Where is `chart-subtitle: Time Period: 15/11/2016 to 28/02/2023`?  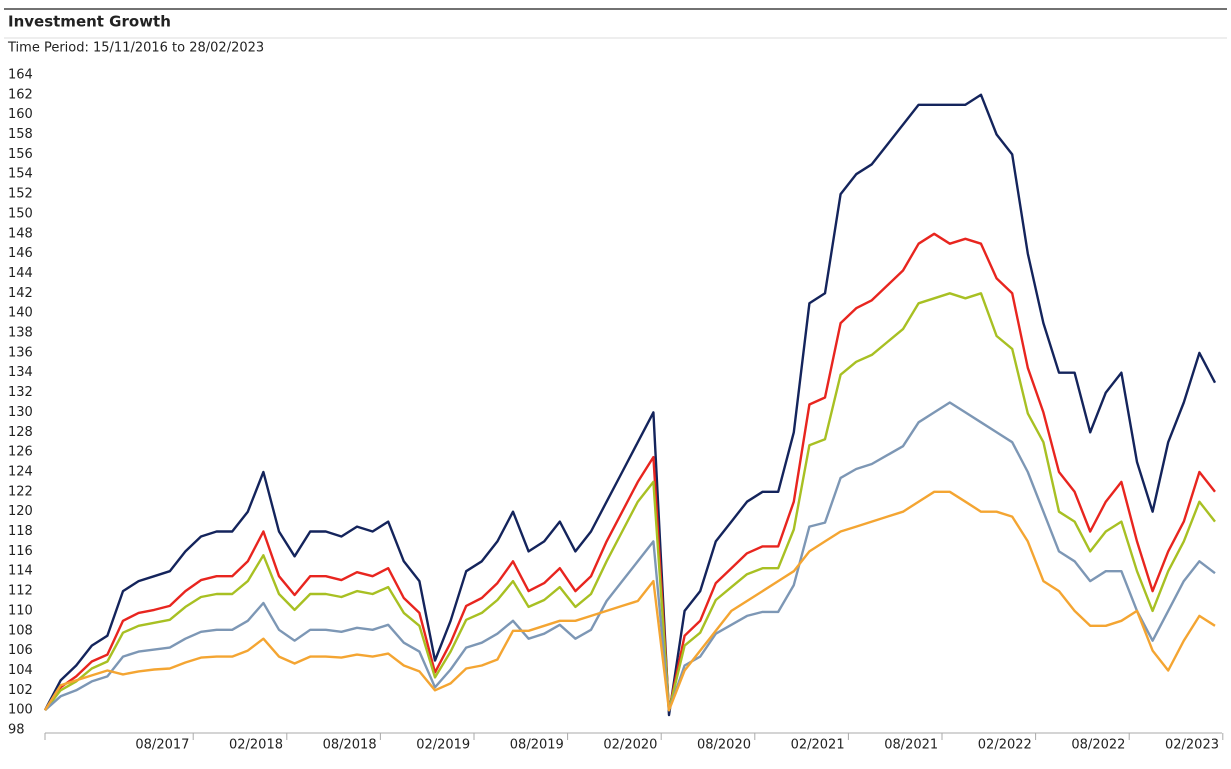 chart-subtitle: Time Period: 15/11/2016 to 28/02/2023 is located at coordinates (135, 48).